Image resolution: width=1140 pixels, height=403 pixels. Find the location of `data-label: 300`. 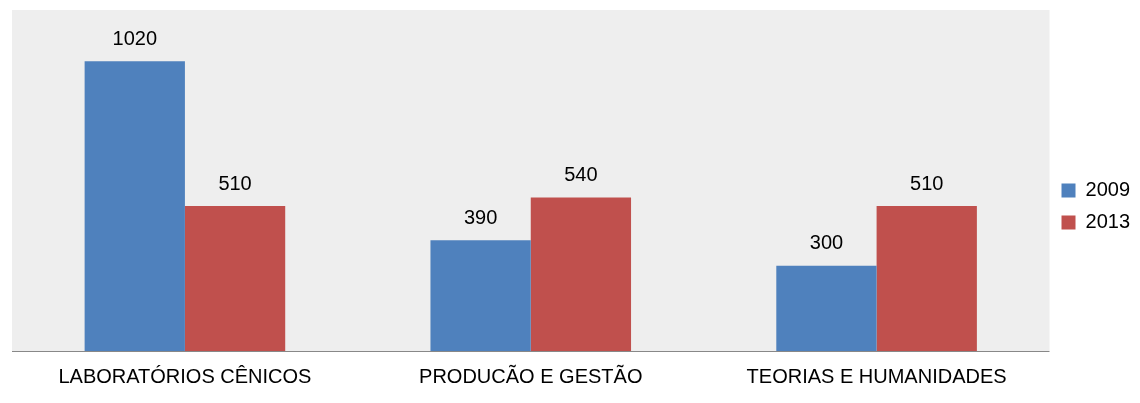

data-label: 300 is located at coordinates (826, 242).